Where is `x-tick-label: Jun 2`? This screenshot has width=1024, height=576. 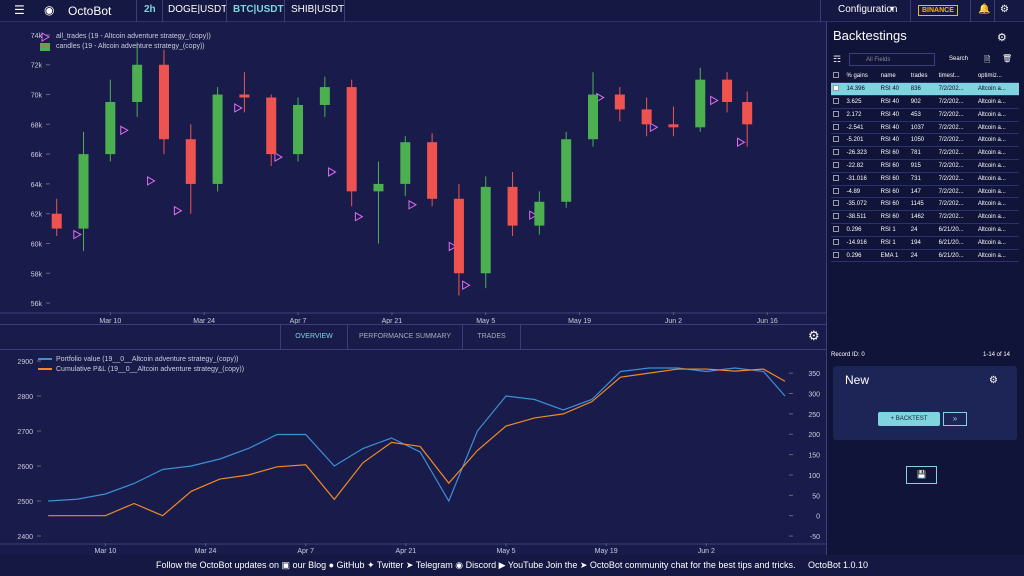
x-tick-label: Jun 2 is located at coordinates (673, 321).